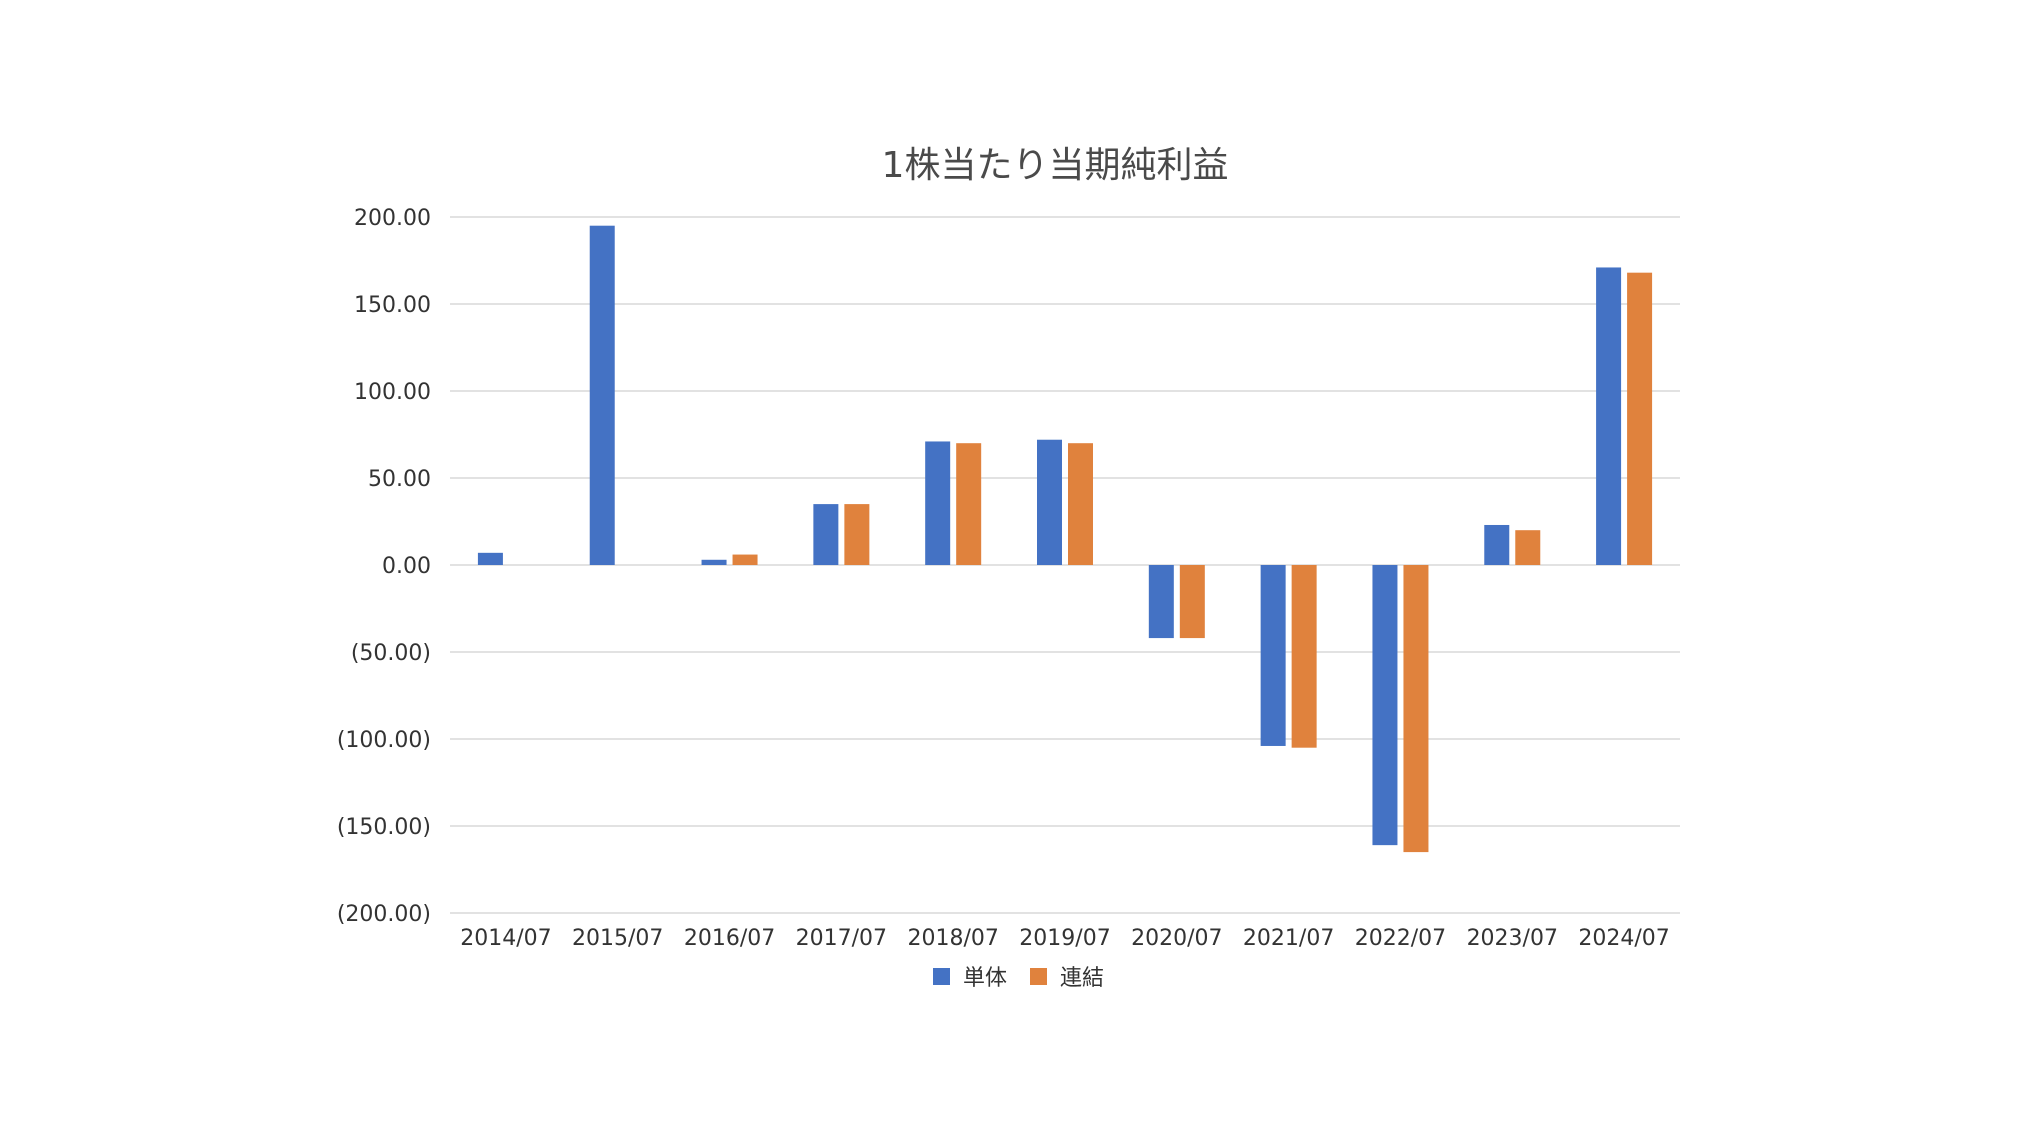 The width and height of the screenshot is (2018, 1132). I want to click on x-tick-label: 2023/07, so click(1512, 938).